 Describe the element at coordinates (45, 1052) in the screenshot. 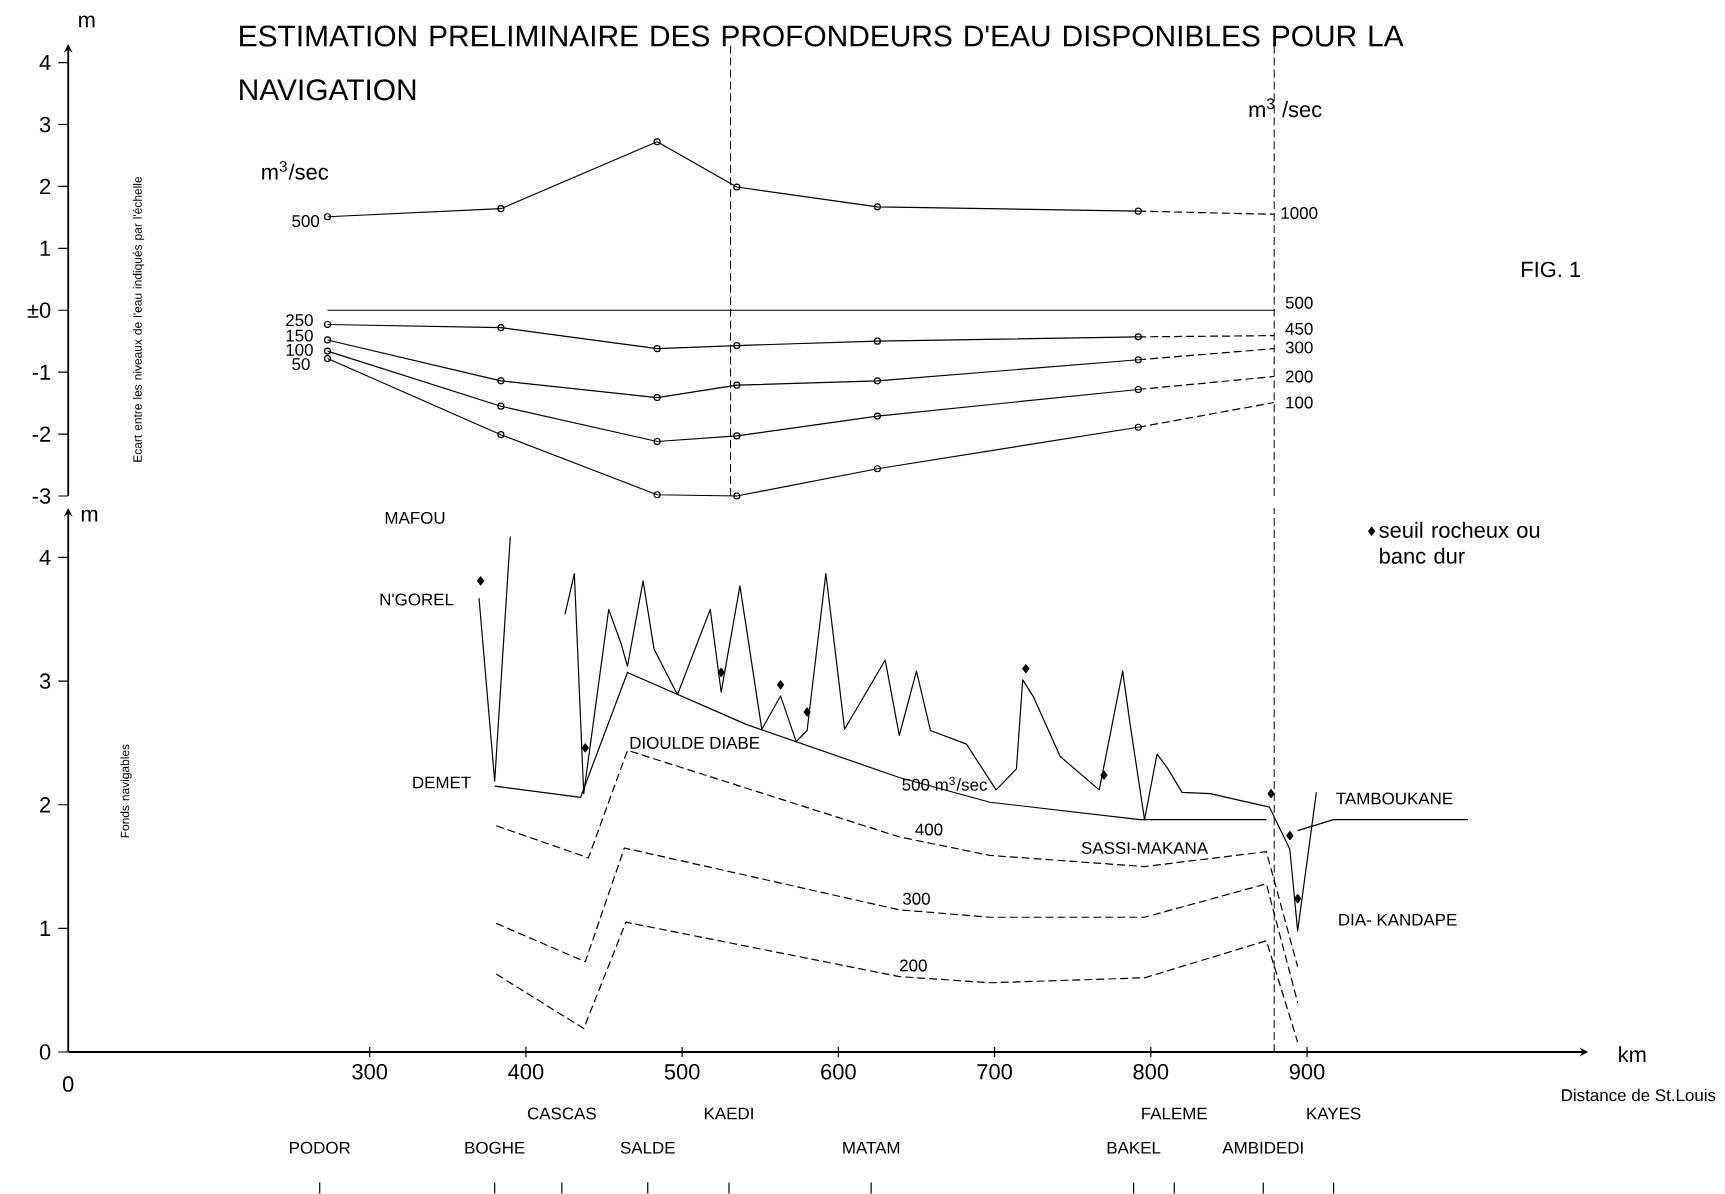

I see `y-tick-label: 0` at that location.